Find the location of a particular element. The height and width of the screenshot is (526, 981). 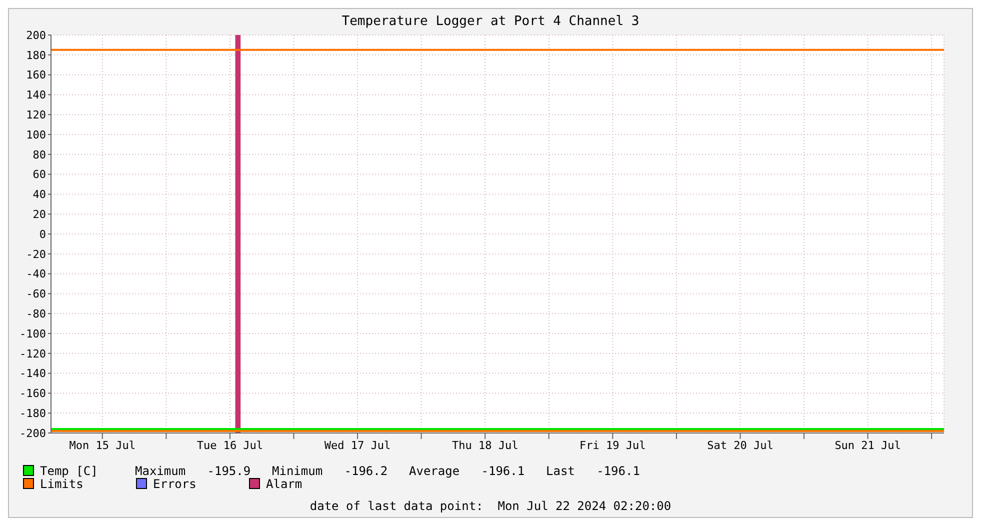

y-tick-label: 100 is located at coordinates (36, 135).